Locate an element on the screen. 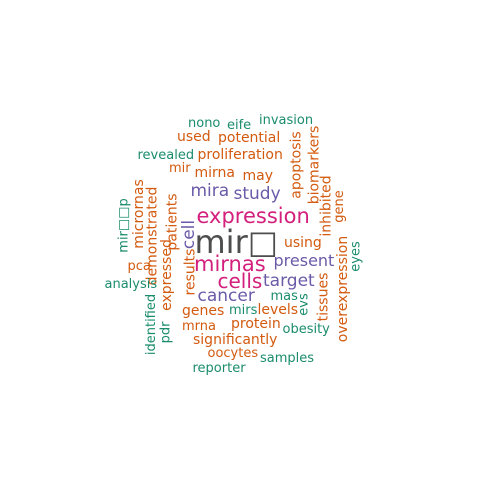 This screenshot has width=480, height=480. cloud-word: potential is located at coordinates (249, 138).